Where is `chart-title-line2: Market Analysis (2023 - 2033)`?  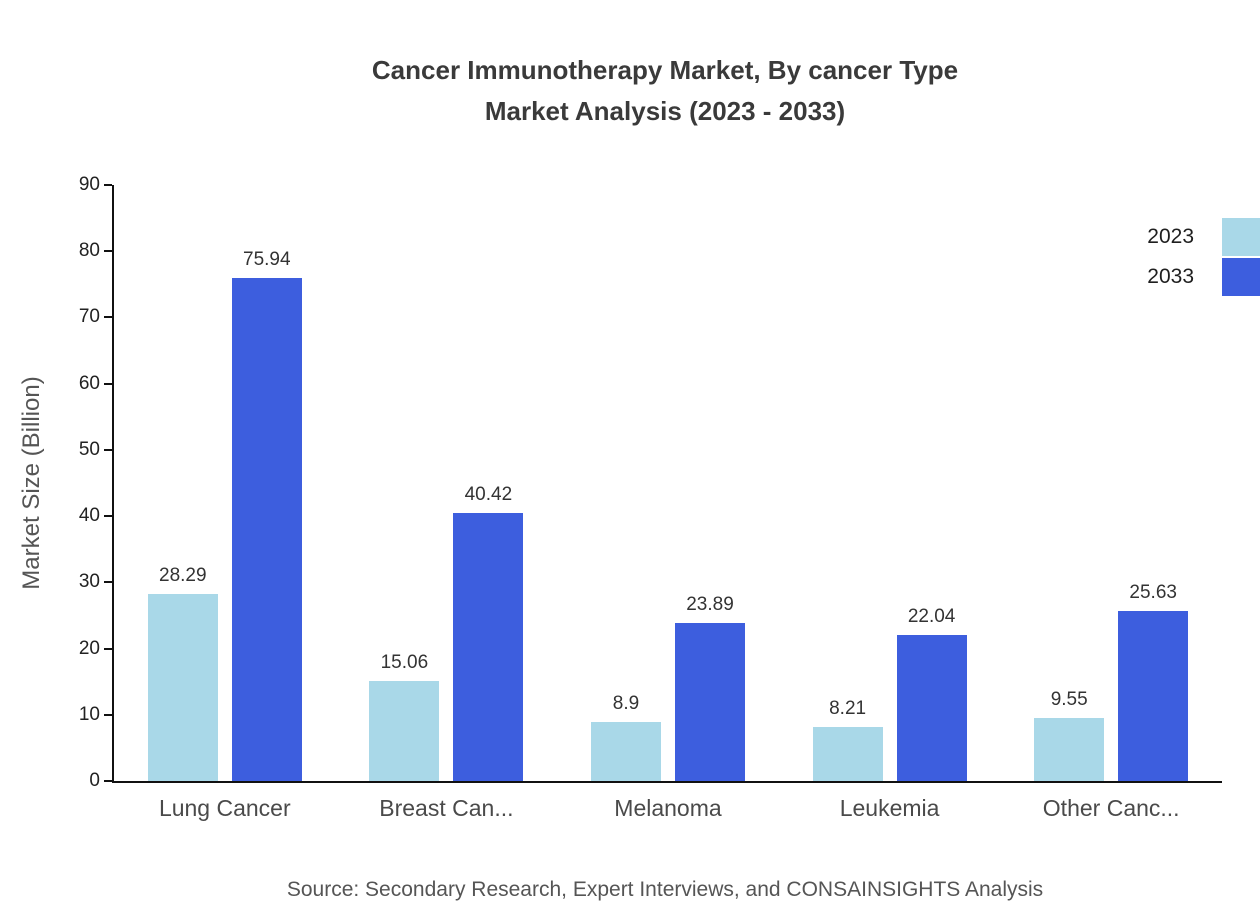
chart-title-line2: Market Analysis (2023 - 2033) is located at coordinates (665, 111).